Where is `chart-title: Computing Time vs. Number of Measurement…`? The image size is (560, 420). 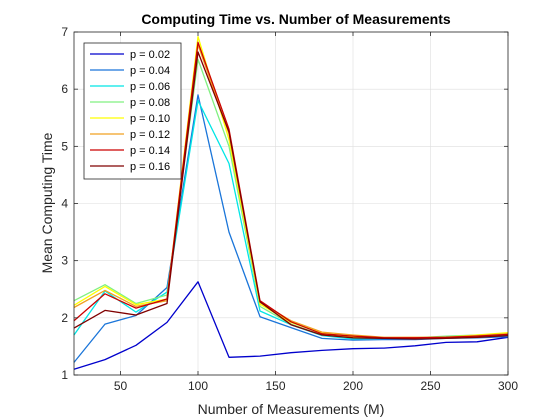
chart-title: Computing Time vs. Number of Measurement… is located at coordinates (296, 19).